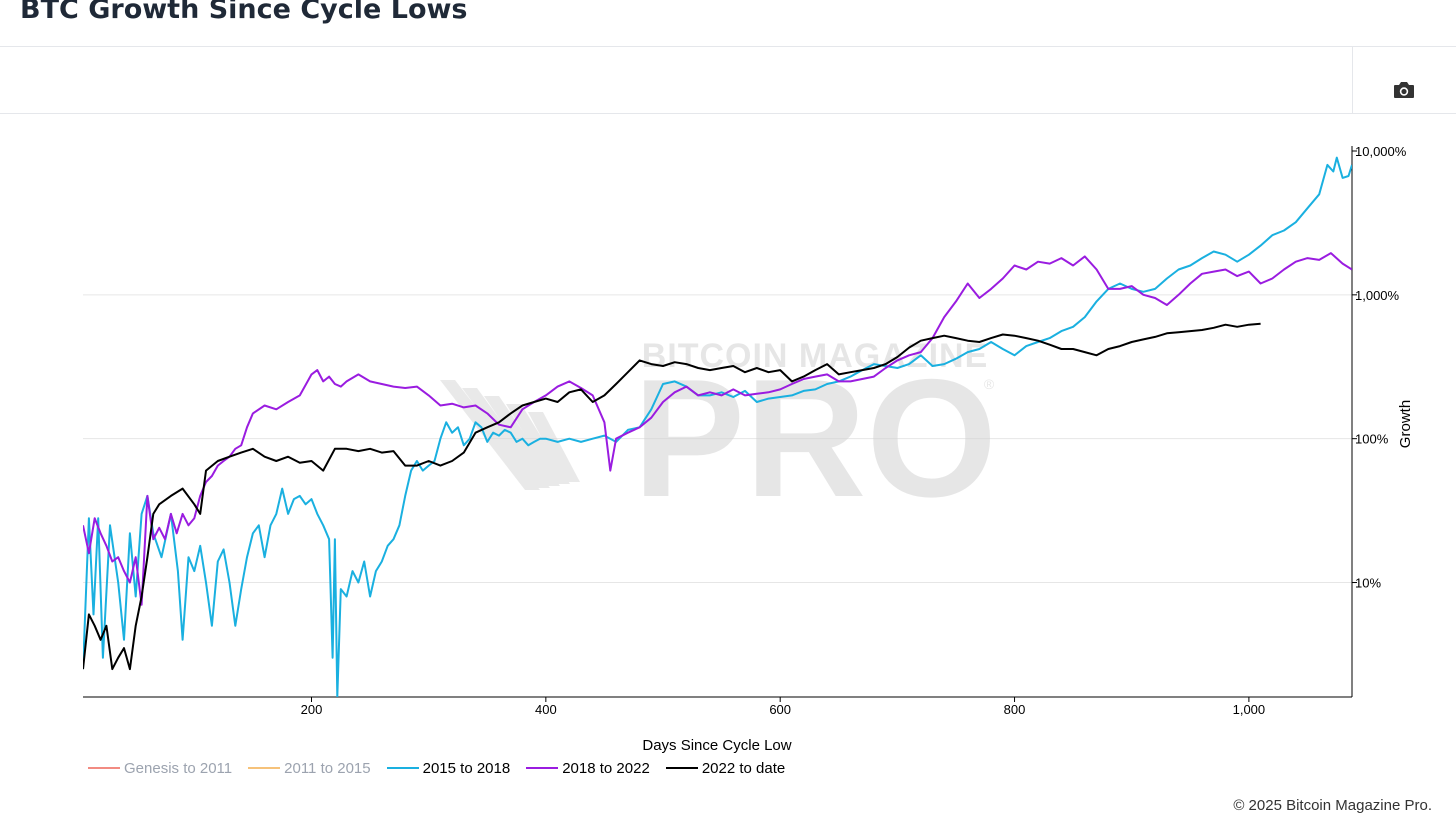  What do you see at coordinates (717, 745) in the screenshot?
I see `x-axis-label: Days Since Cycle Low` at bounding box center [717, 745].